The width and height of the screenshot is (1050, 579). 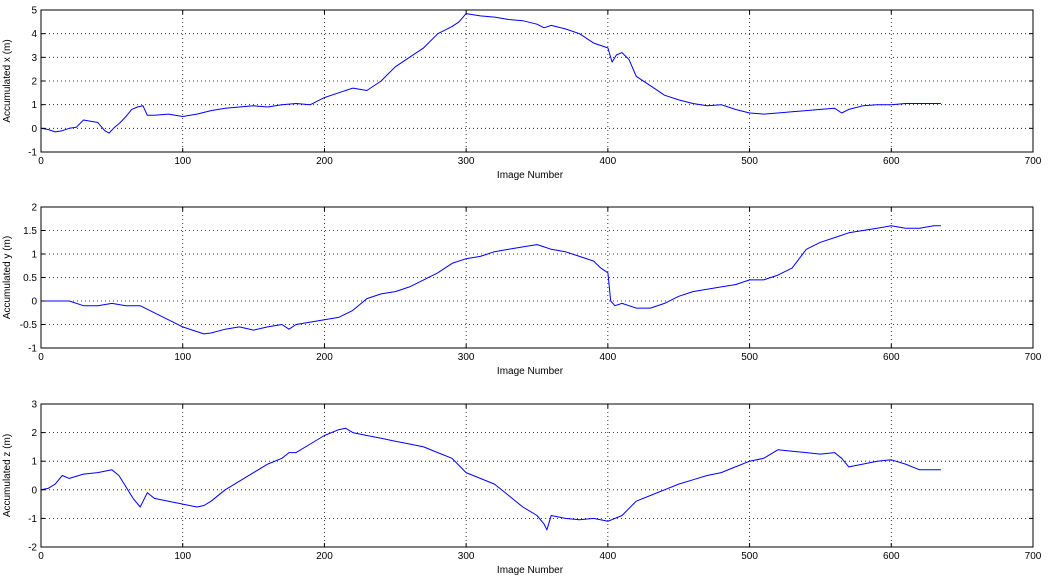 I want to click on x-tick-label-y: 700, so click(x=1033, y=357).